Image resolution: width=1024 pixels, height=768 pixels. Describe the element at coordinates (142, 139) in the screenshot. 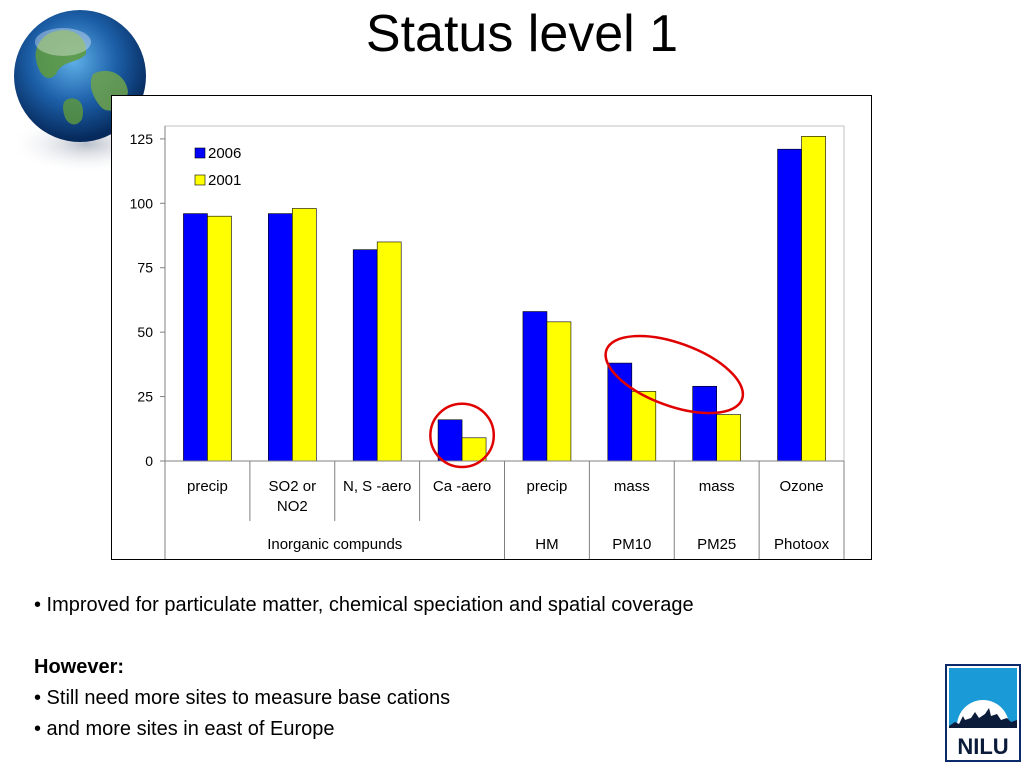

I see `y-tick-label: 125` at that location.